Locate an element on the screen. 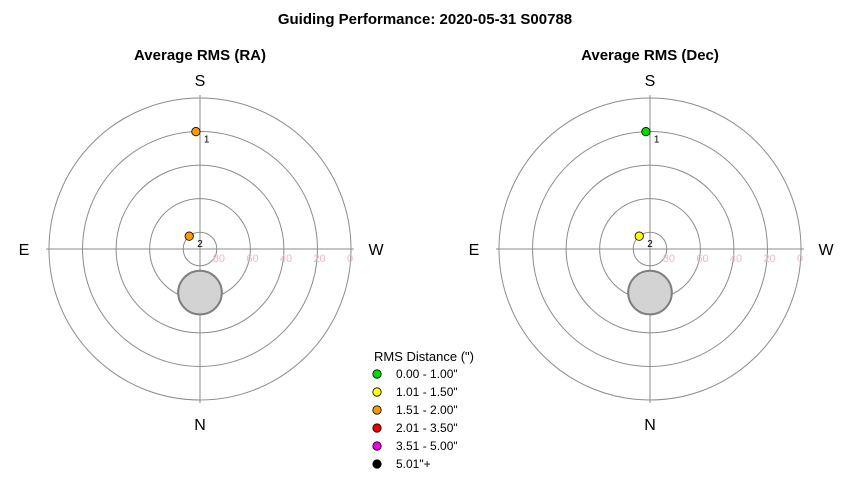 The width and height of the screenshot is (850, 480). legend-entry-label: 0.00 - 1.00" is located at coordinates (427, 374).